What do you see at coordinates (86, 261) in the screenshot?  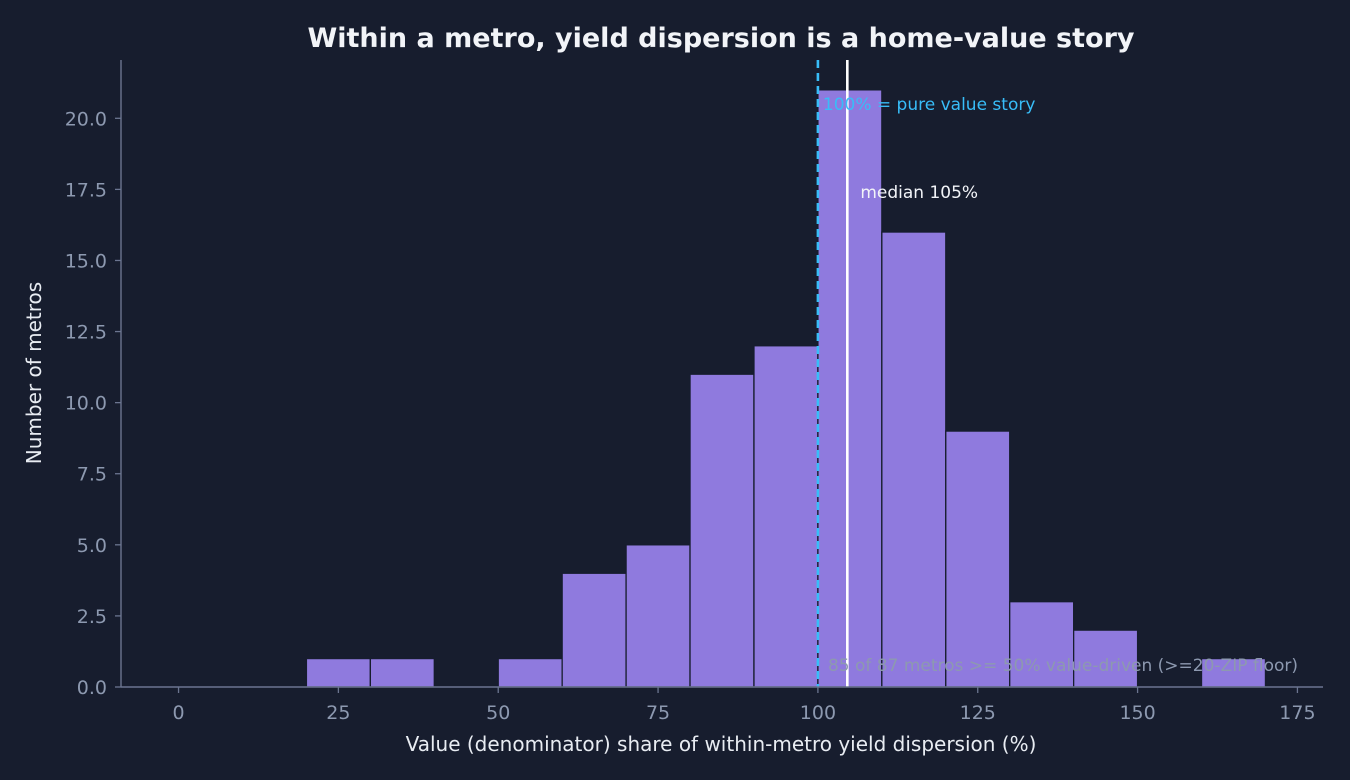 I see `y-tick-label: 15.0` at bounding box center [86, 261].